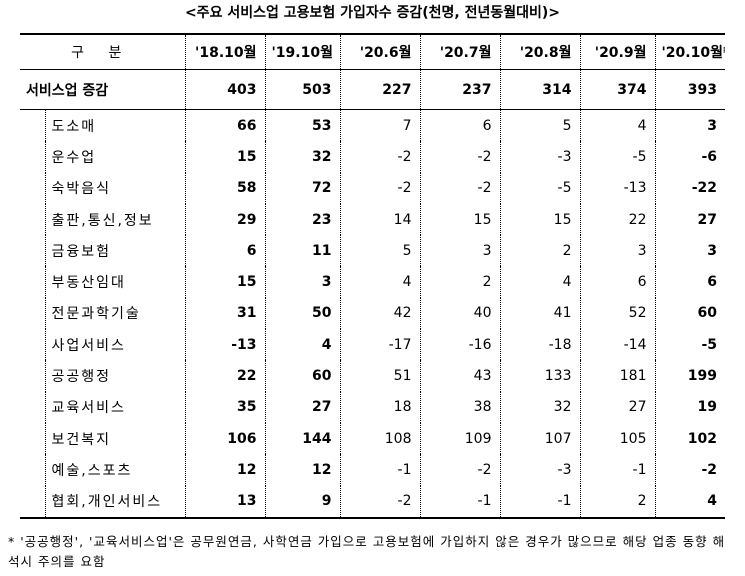 The height and width of the screenshot is (576, 745). Describe the element at coordinates (102, 220) in the screenshot. I see `row-label: 출판,통신,정보` at that location.